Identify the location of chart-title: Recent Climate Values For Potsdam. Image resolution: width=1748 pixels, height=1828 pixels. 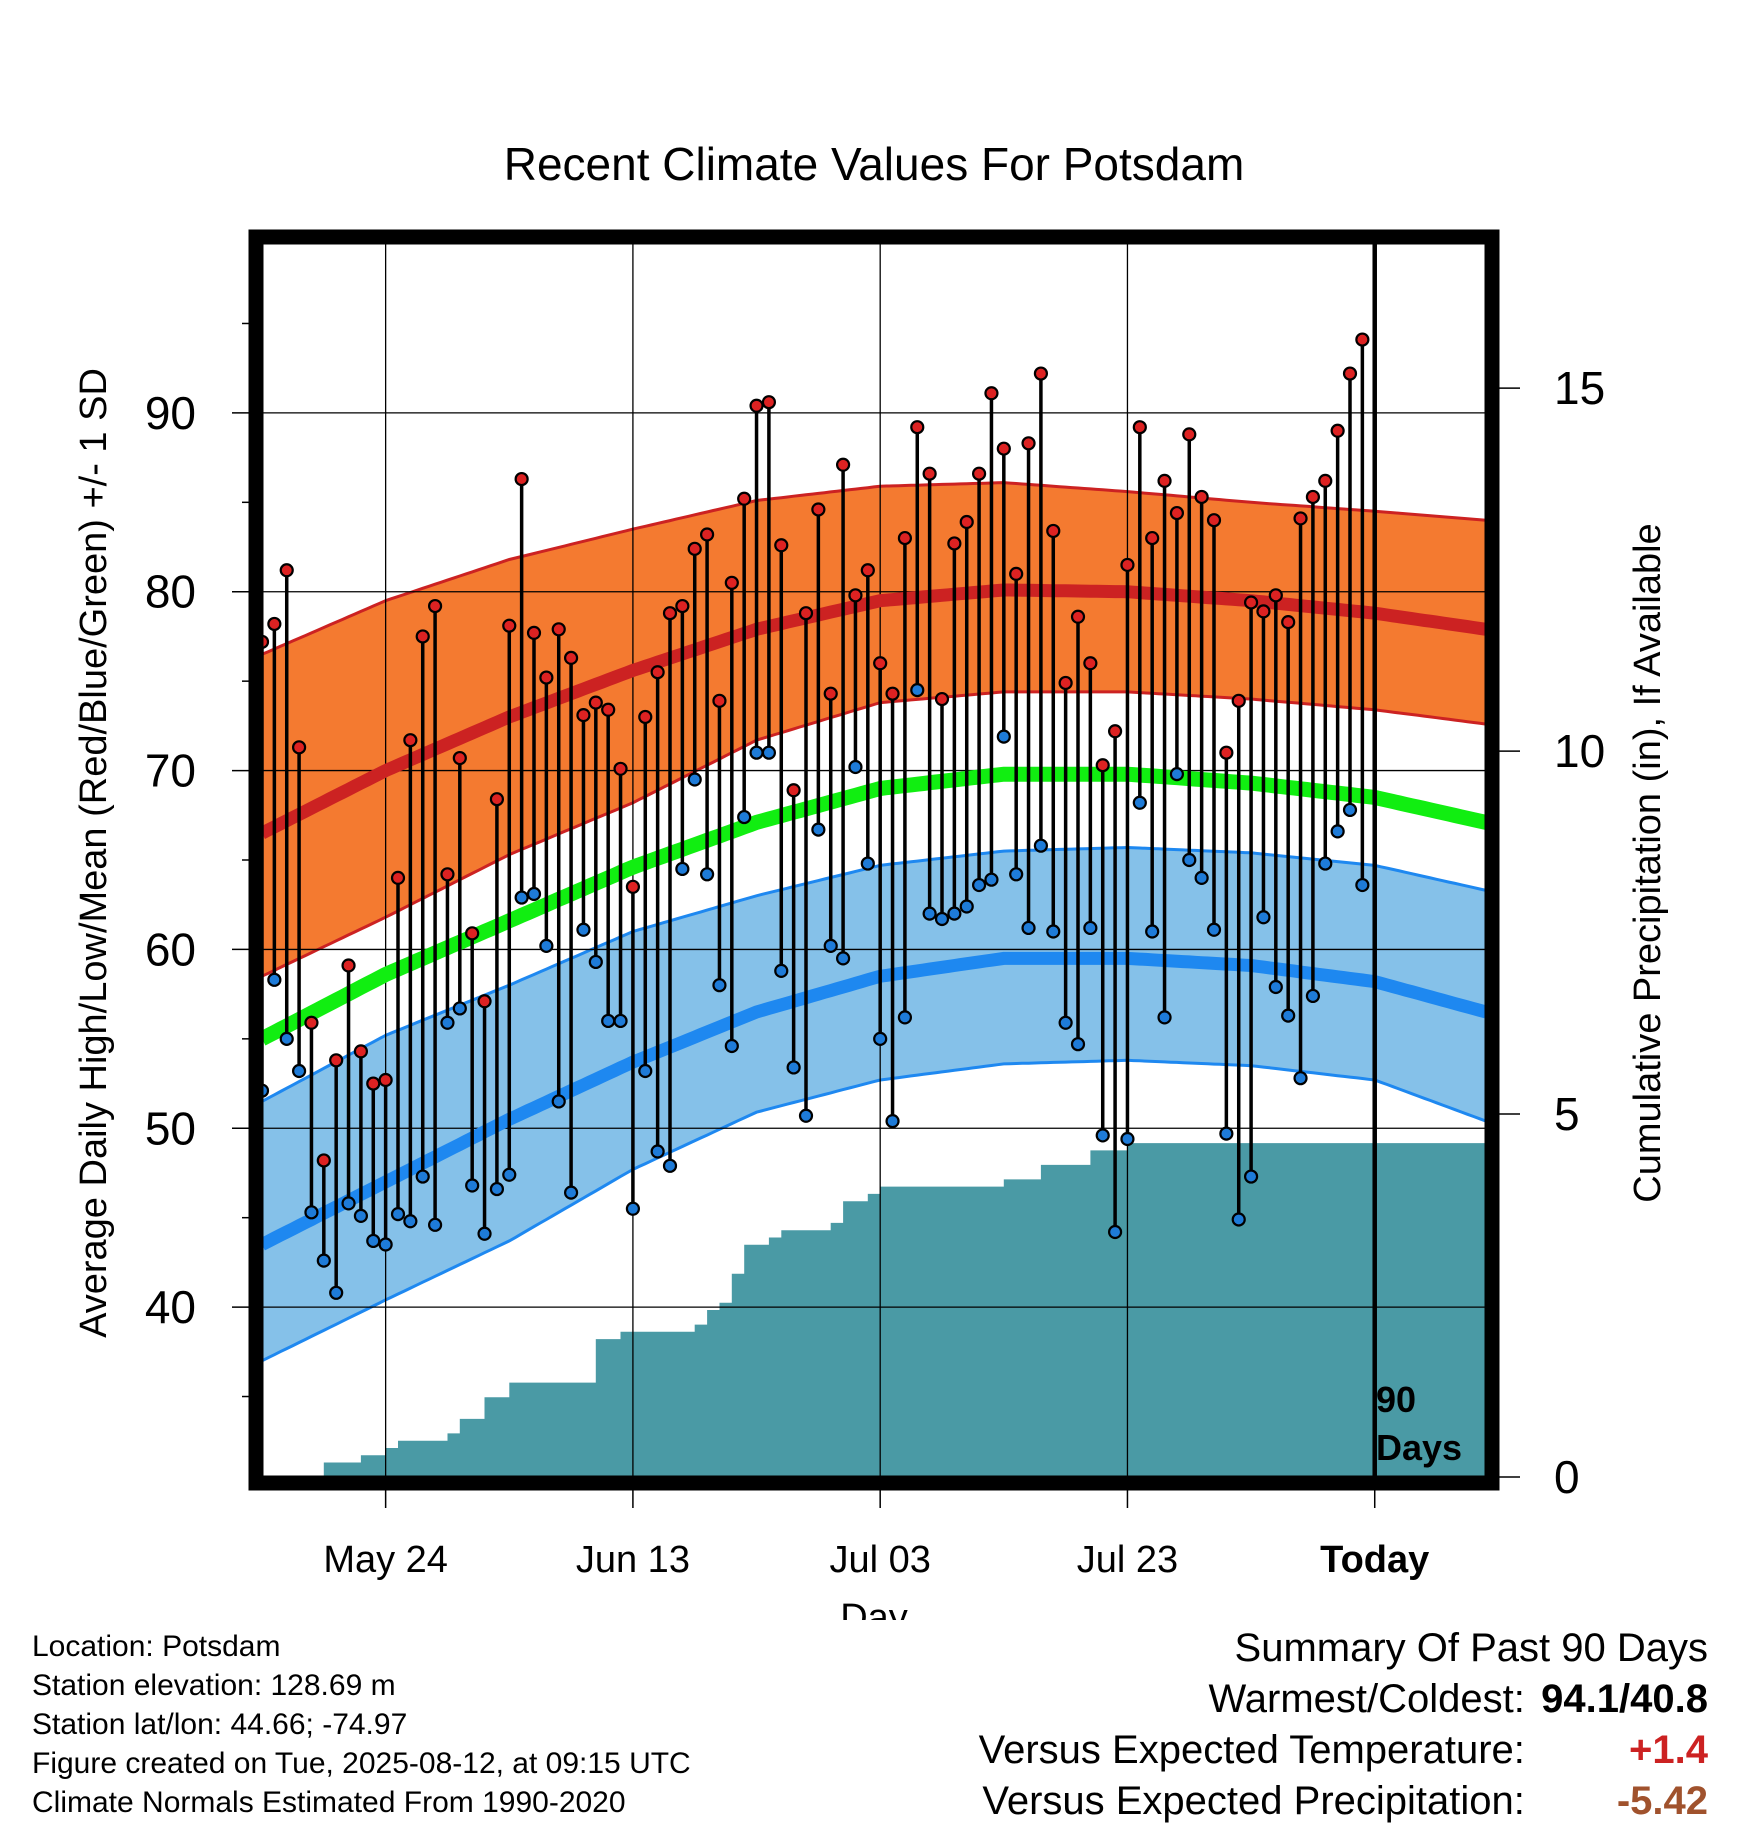
(874, 164).